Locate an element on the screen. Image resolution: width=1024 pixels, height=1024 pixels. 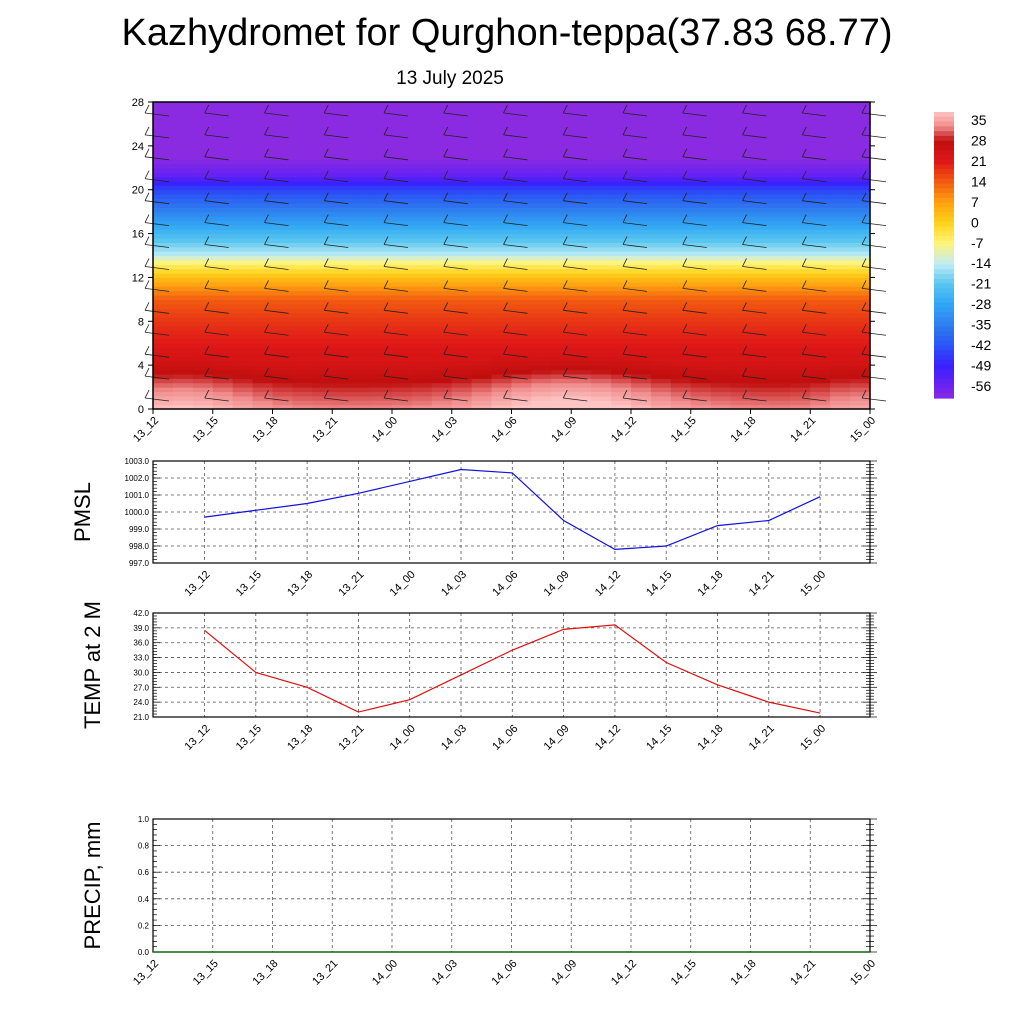
x-tick-label: 13_18 is located at coordinates (300, 584).